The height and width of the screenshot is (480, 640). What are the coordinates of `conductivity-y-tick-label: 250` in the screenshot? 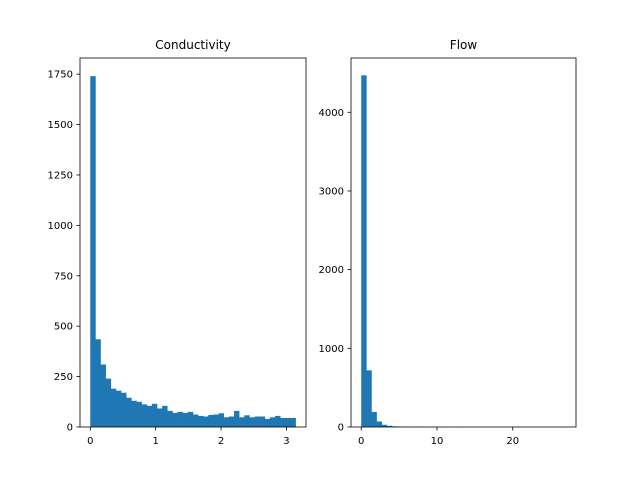 It's located at (63, 377).